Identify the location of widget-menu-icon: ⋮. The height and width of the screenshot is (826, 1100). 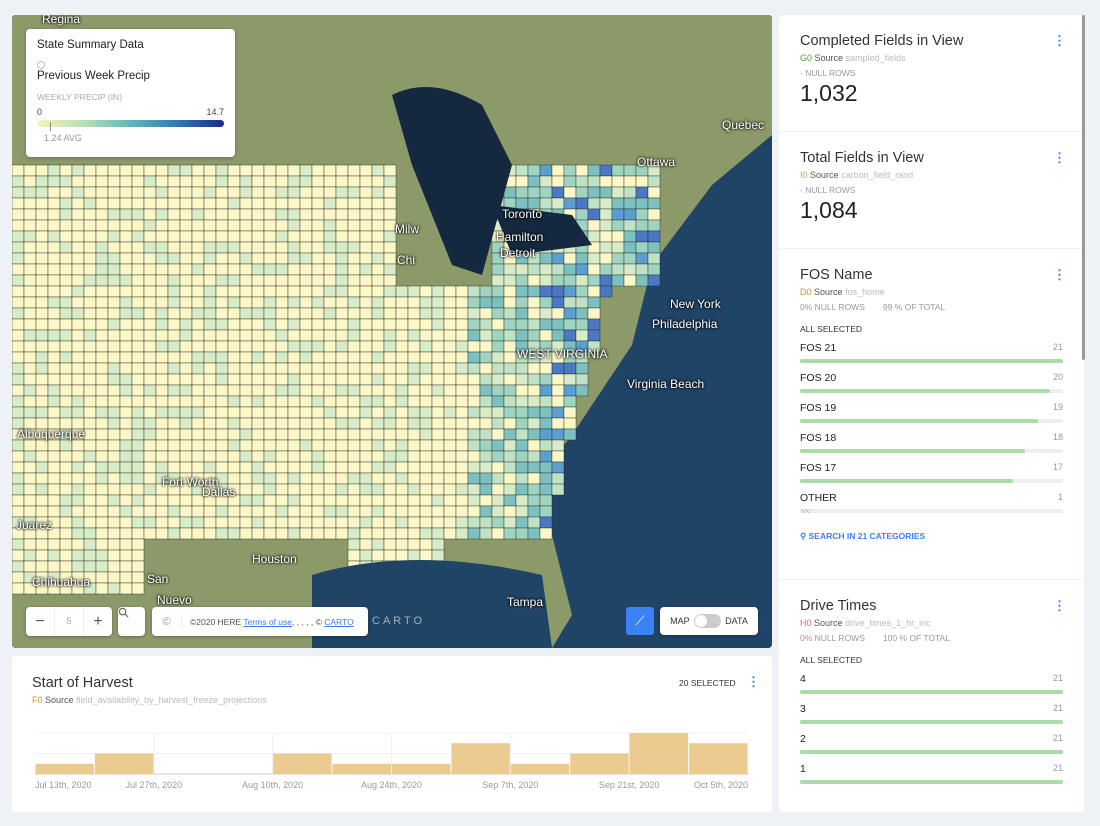
(1059, 605).